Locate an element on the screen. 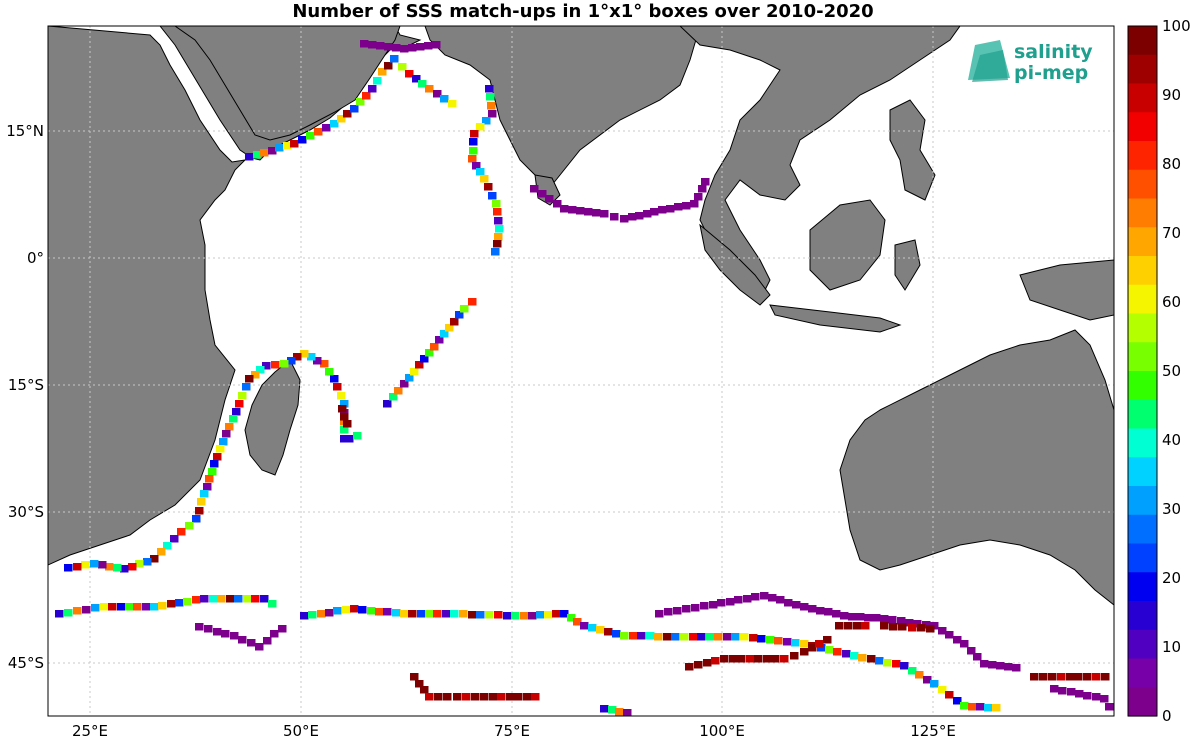 This screenshot has height=740, width=1199. logo-line2: pi-mep is located at coordinates (1051, 73).